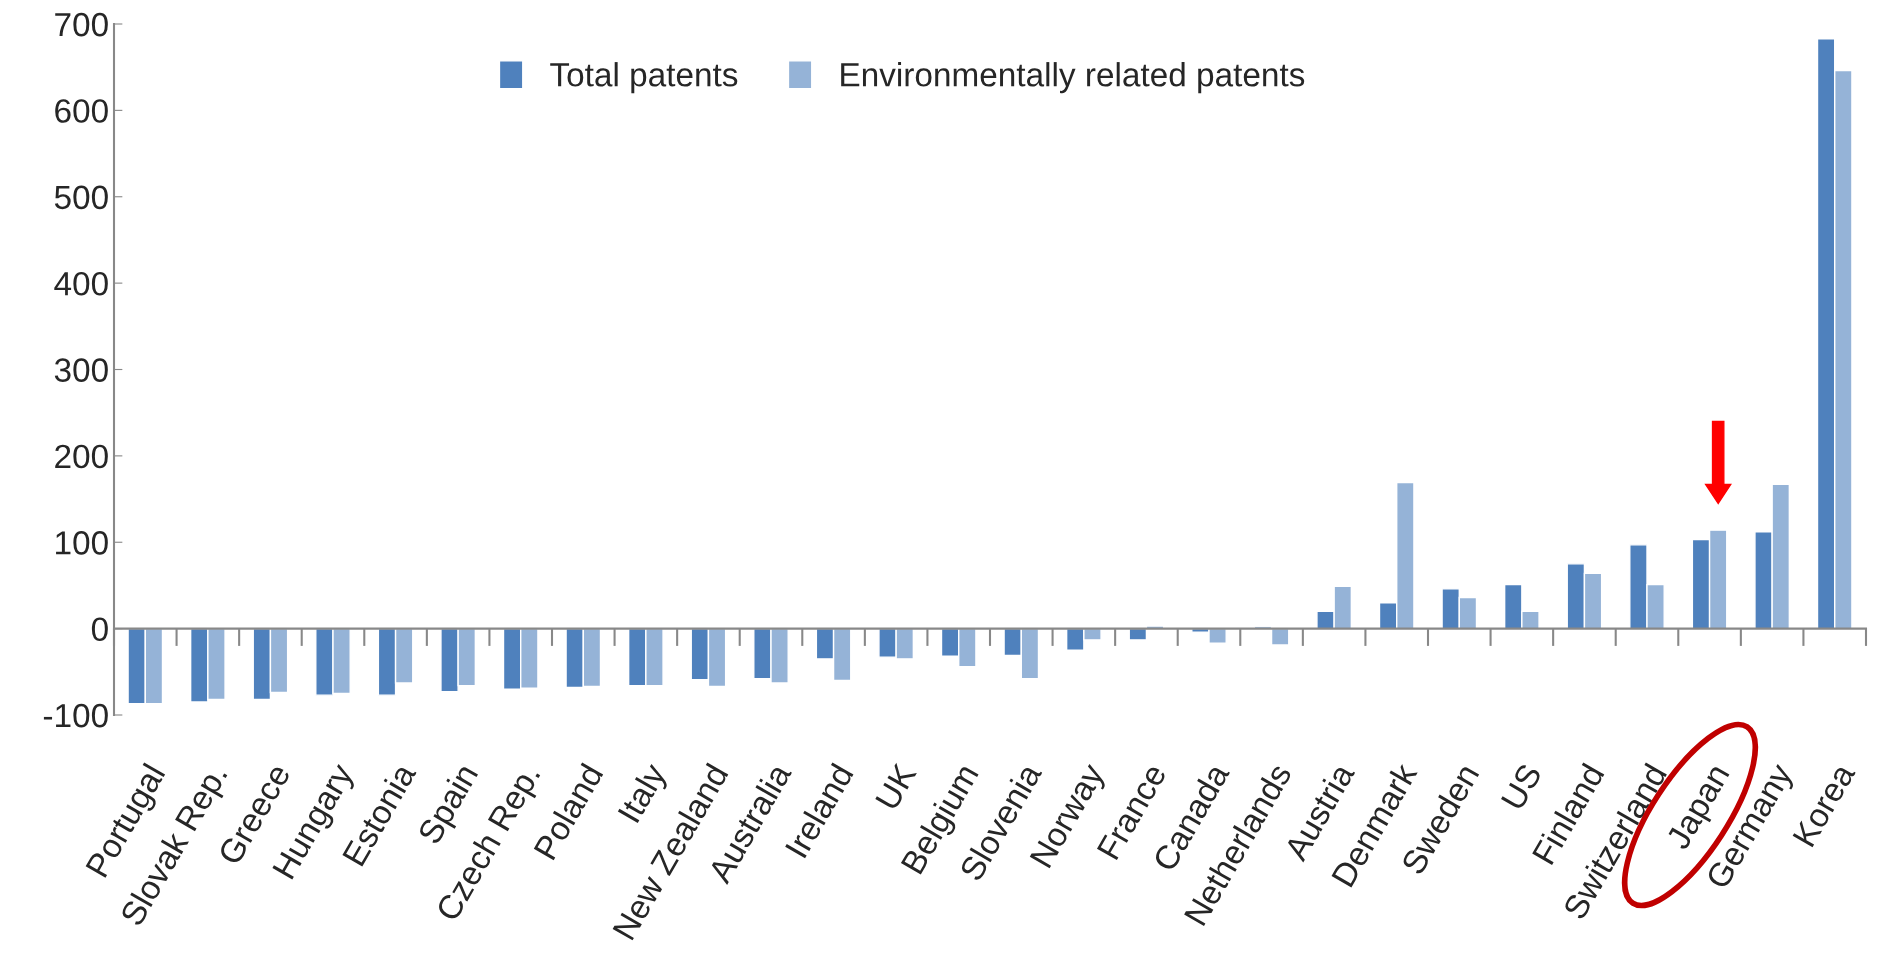 The width and height of the screenshot is (1882, 954). Describe the element at coordinates (81, 456) in the screenshot. I see `y-tick-label: 200` at that location.